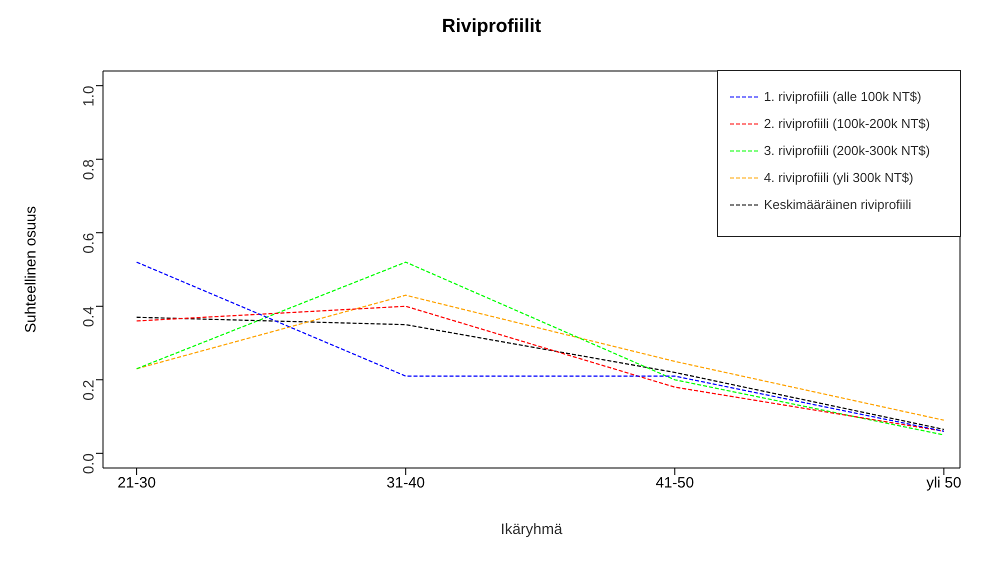 The height and width of the screenshot is (566, 983). Describe the element at coordinates (839, 177) in the screenshot. I see `legend-label: 4. riviprofiili (yli 300k NT$)` at that location.